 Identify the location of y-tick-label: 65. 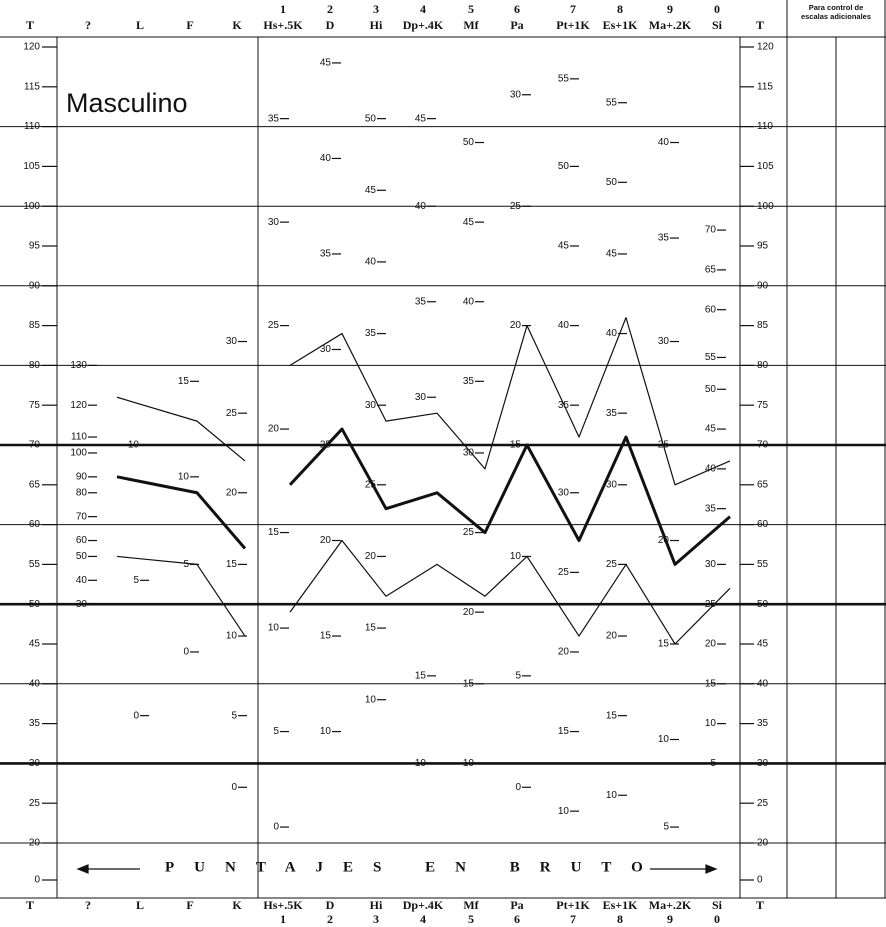
(763, 484).